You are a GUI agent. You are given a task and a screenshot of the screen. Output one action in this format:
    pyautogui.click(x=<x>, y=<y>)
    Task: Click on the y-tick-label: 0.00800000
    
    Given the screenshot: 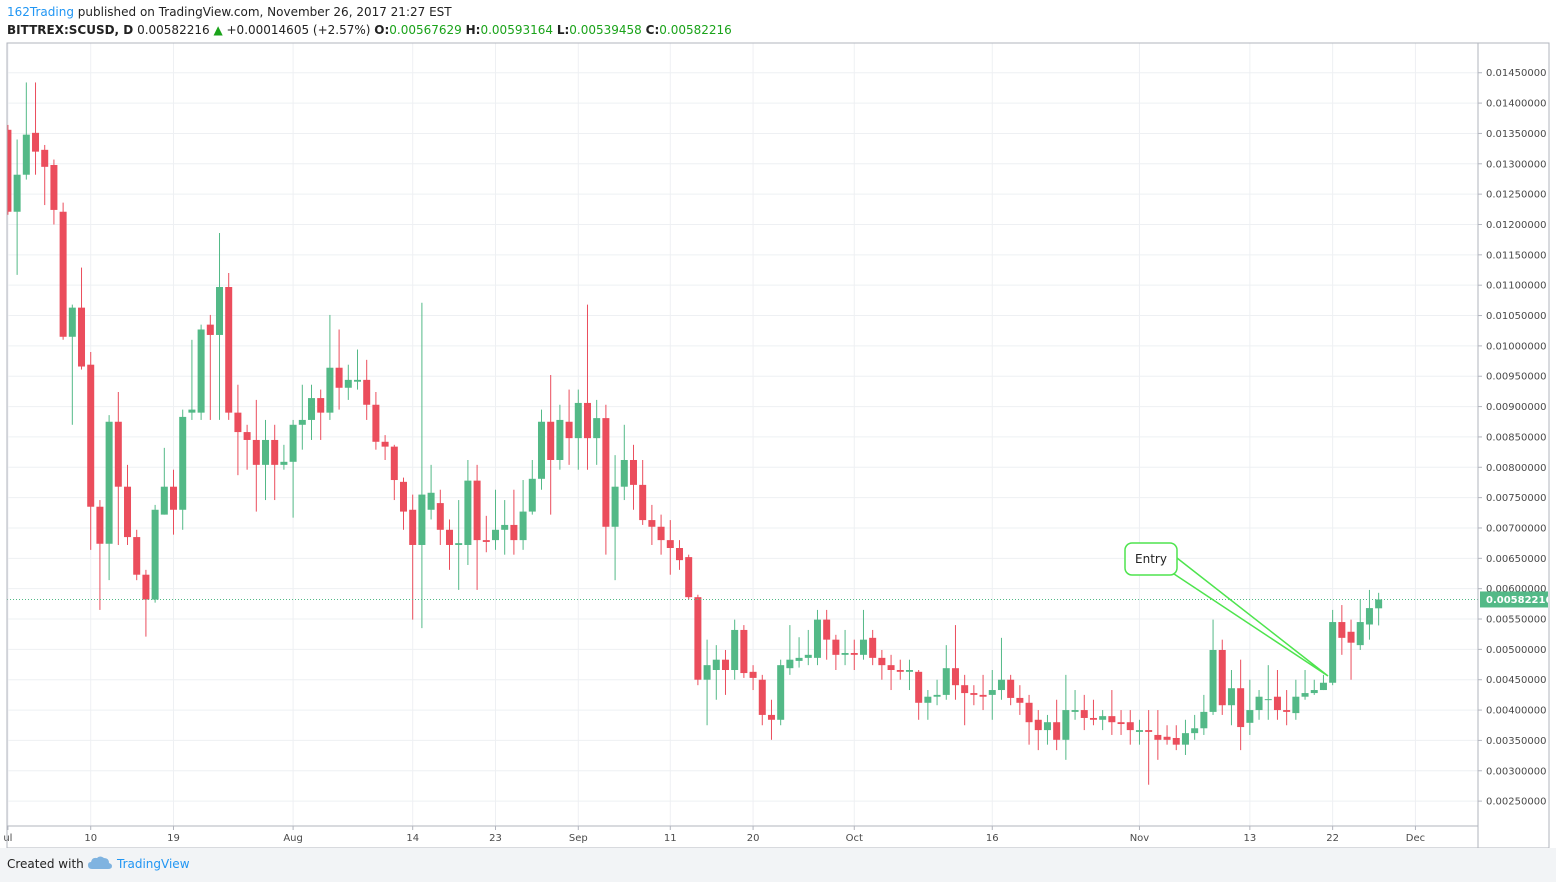 What is the action you would take?
    pyautogui.click(x=1516, y=468)
    